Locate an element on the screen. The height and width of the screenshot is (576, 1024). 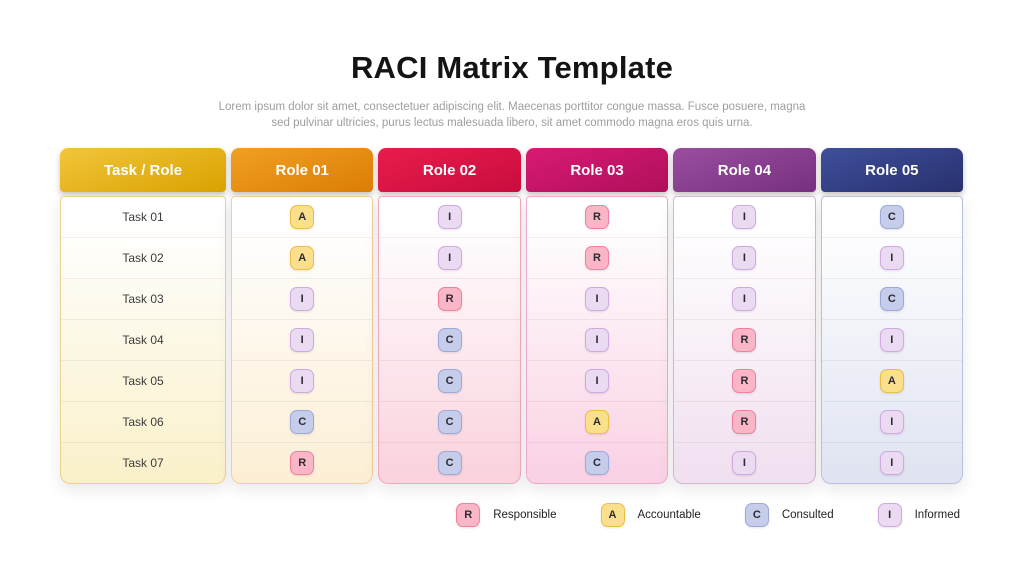
legend-item: R Responsible is located at coordinates (506, 515).